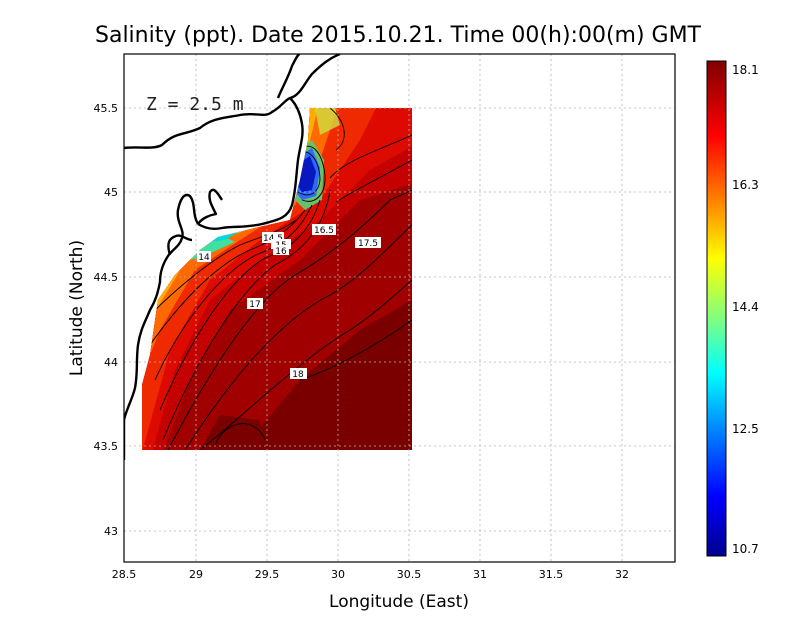  What do you see at coordinates (106, 108) in the screenshot?
I see `y-tick-label: 45.5` at bounding box center [106, 108].